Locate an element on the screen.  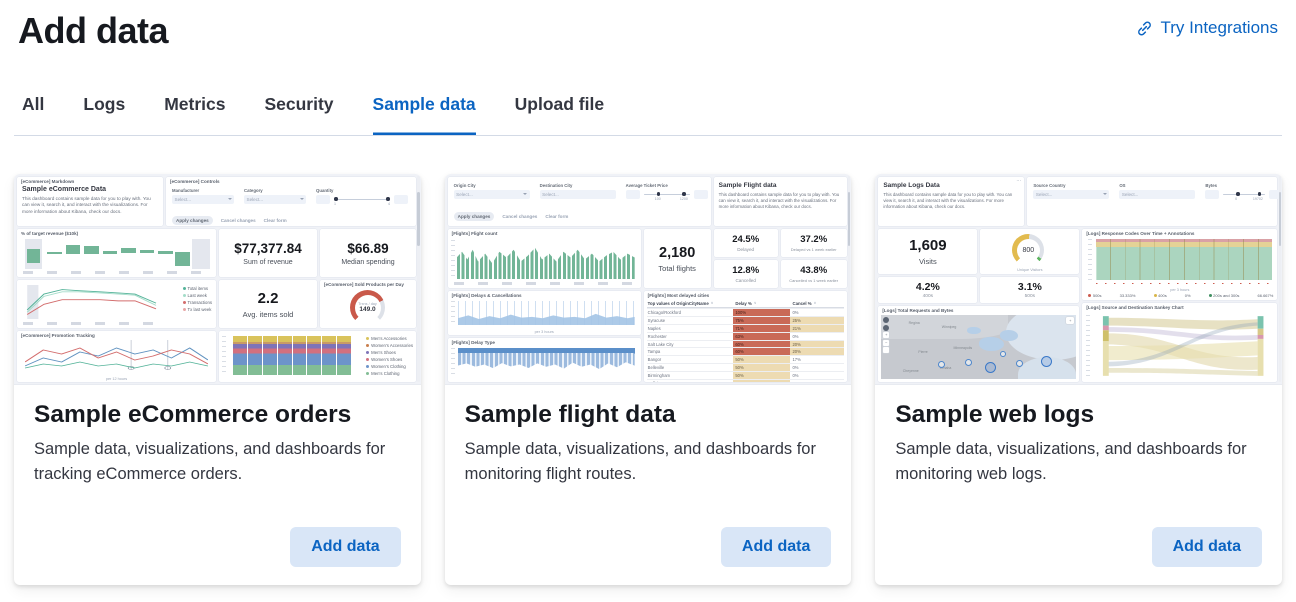
field-label: Bytes is located at coordinates (1211, 185).